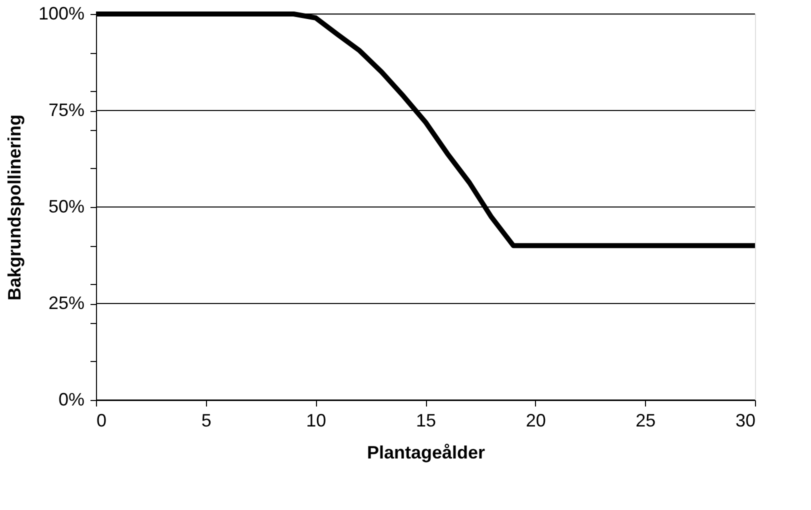 The width and height of the screenshot is (811, 510). Describe the element at coordinates (536, 420) in the screenshot. I see `x-tick-label: 20` at that location.